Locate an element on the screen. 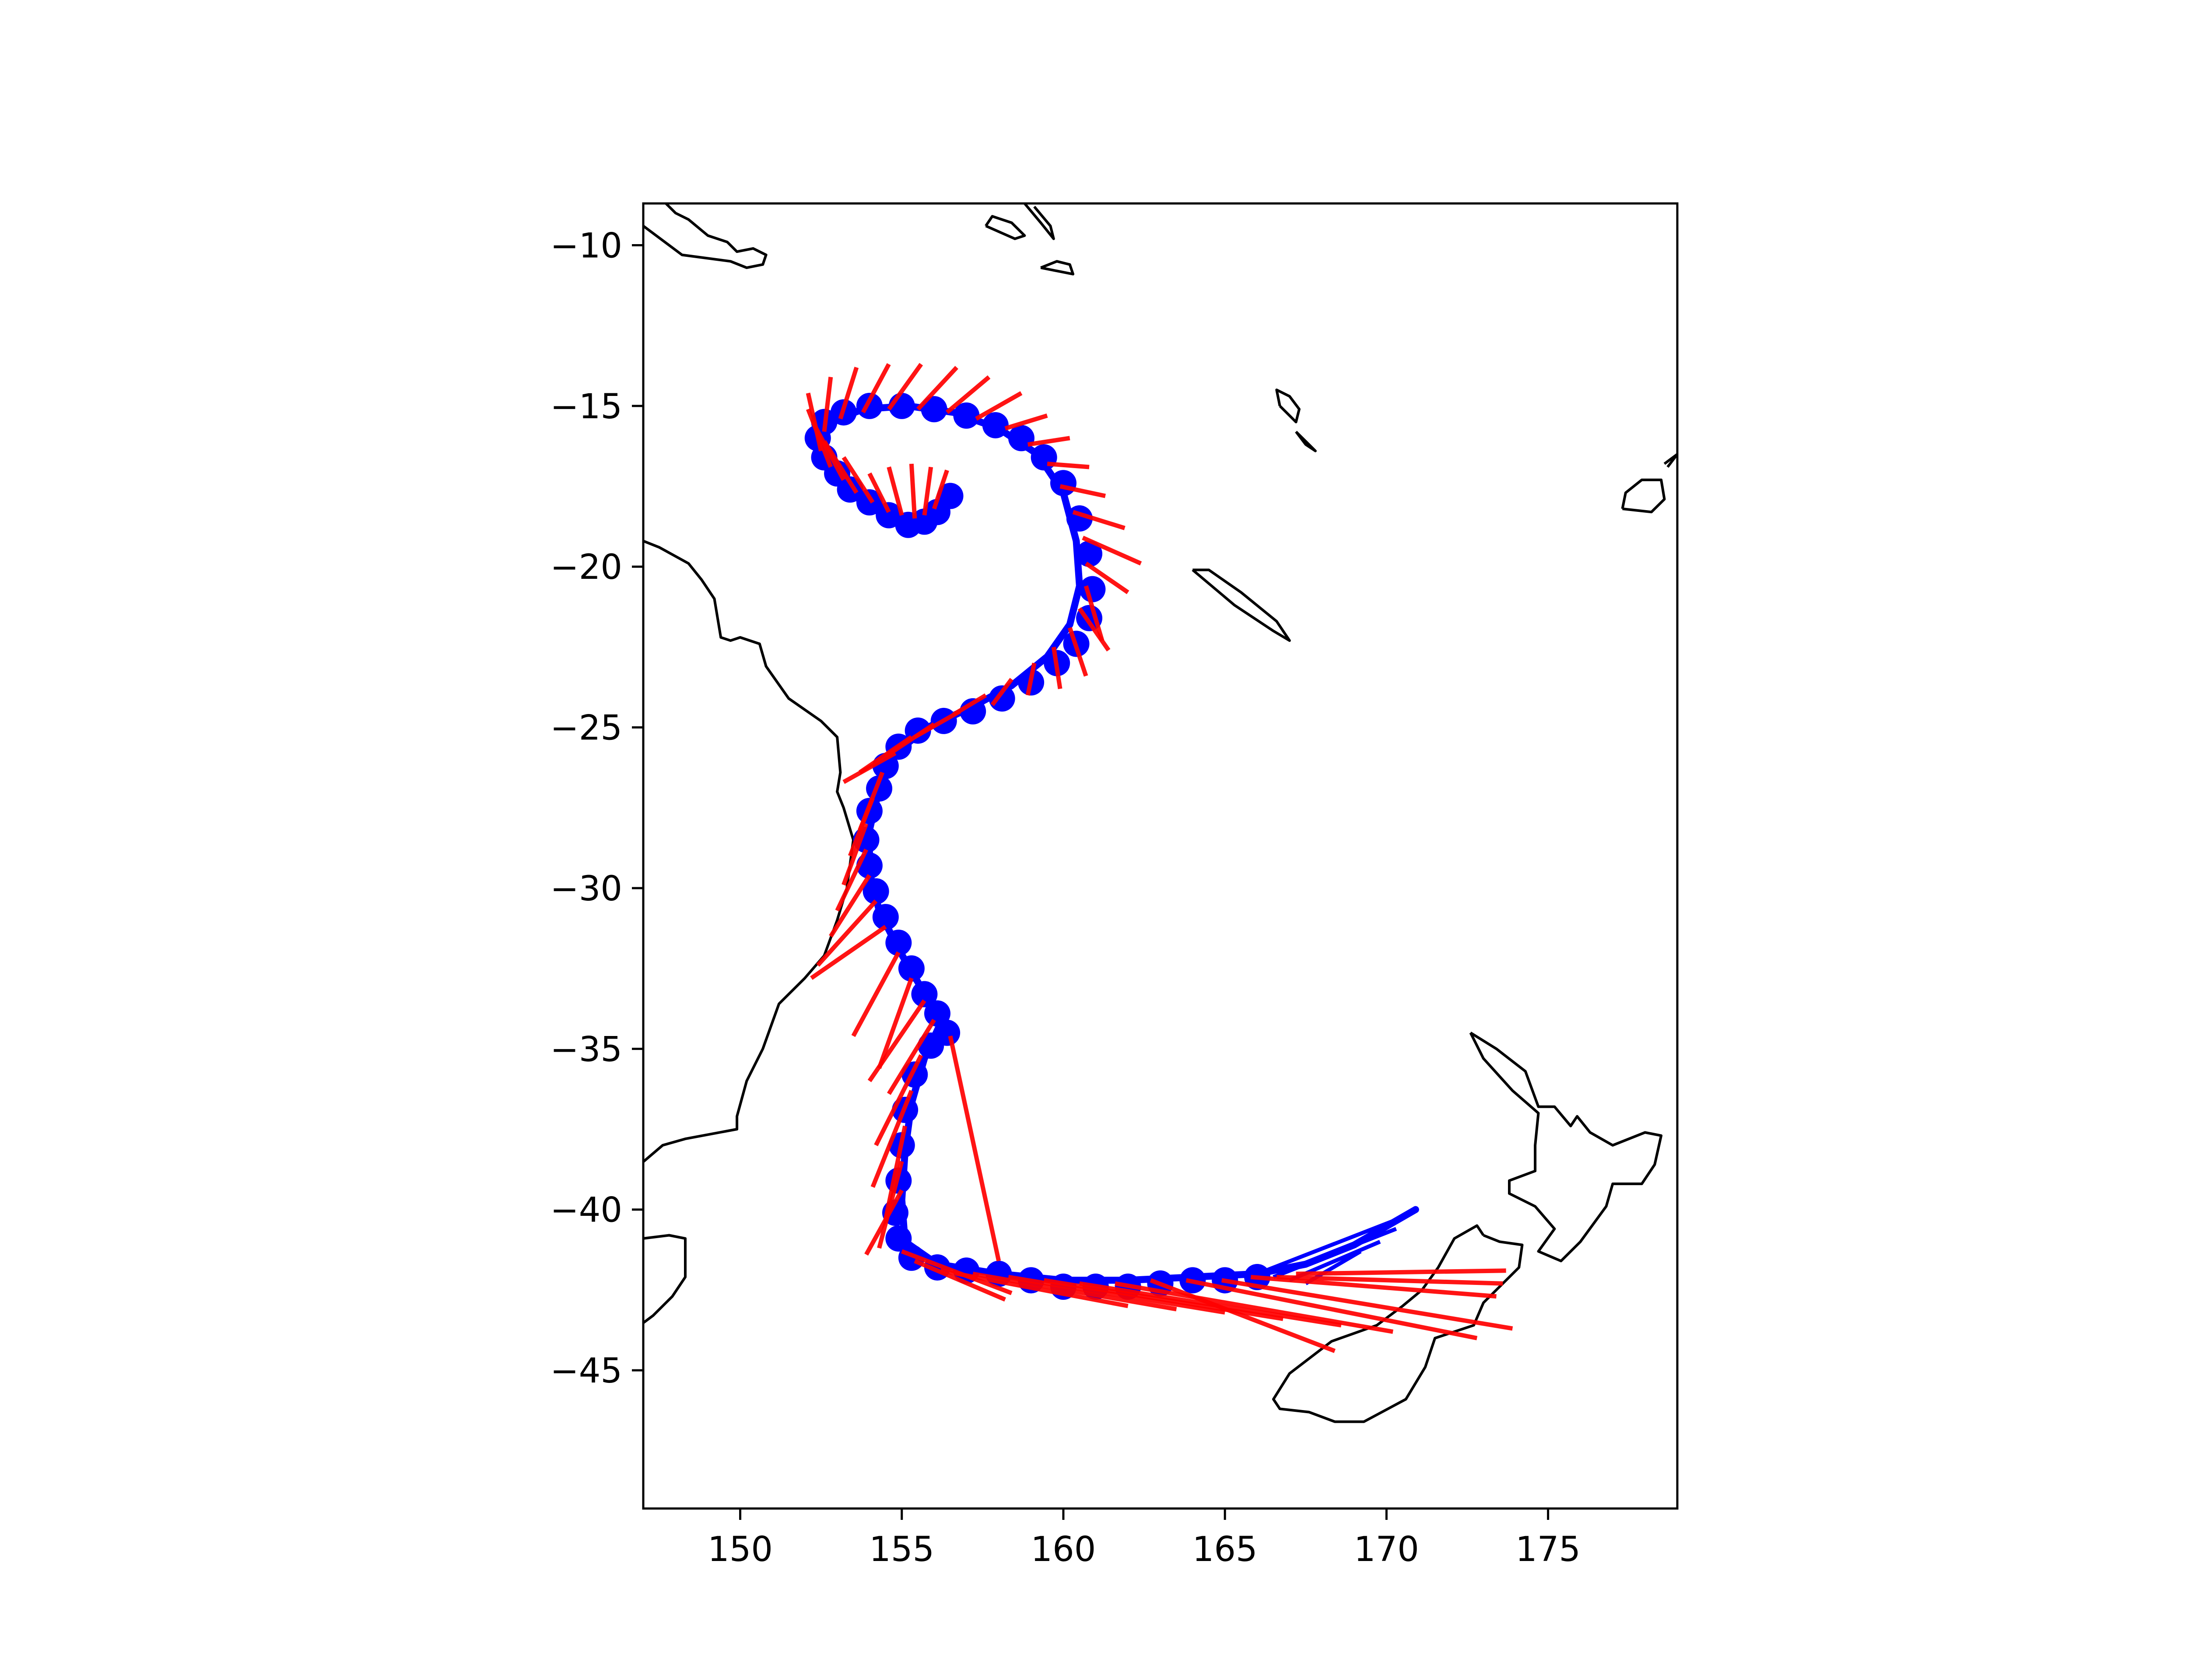  y-tick-label-0: −10 is located at coordinates (586, 246).